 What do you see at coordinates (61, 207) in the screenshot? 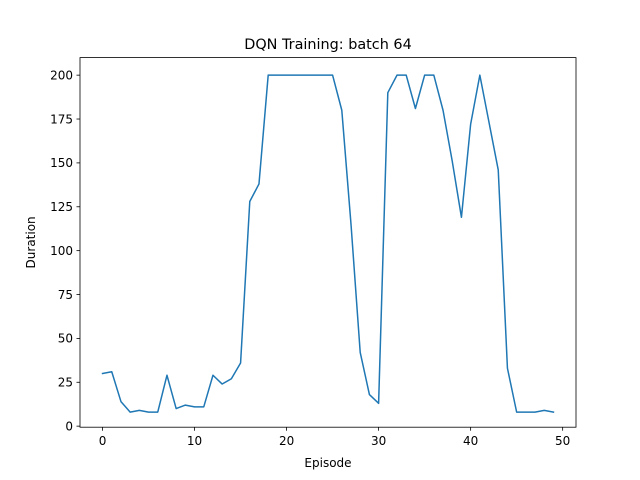
I see `y-tick-label: 125` at bounding box center [61, 207].